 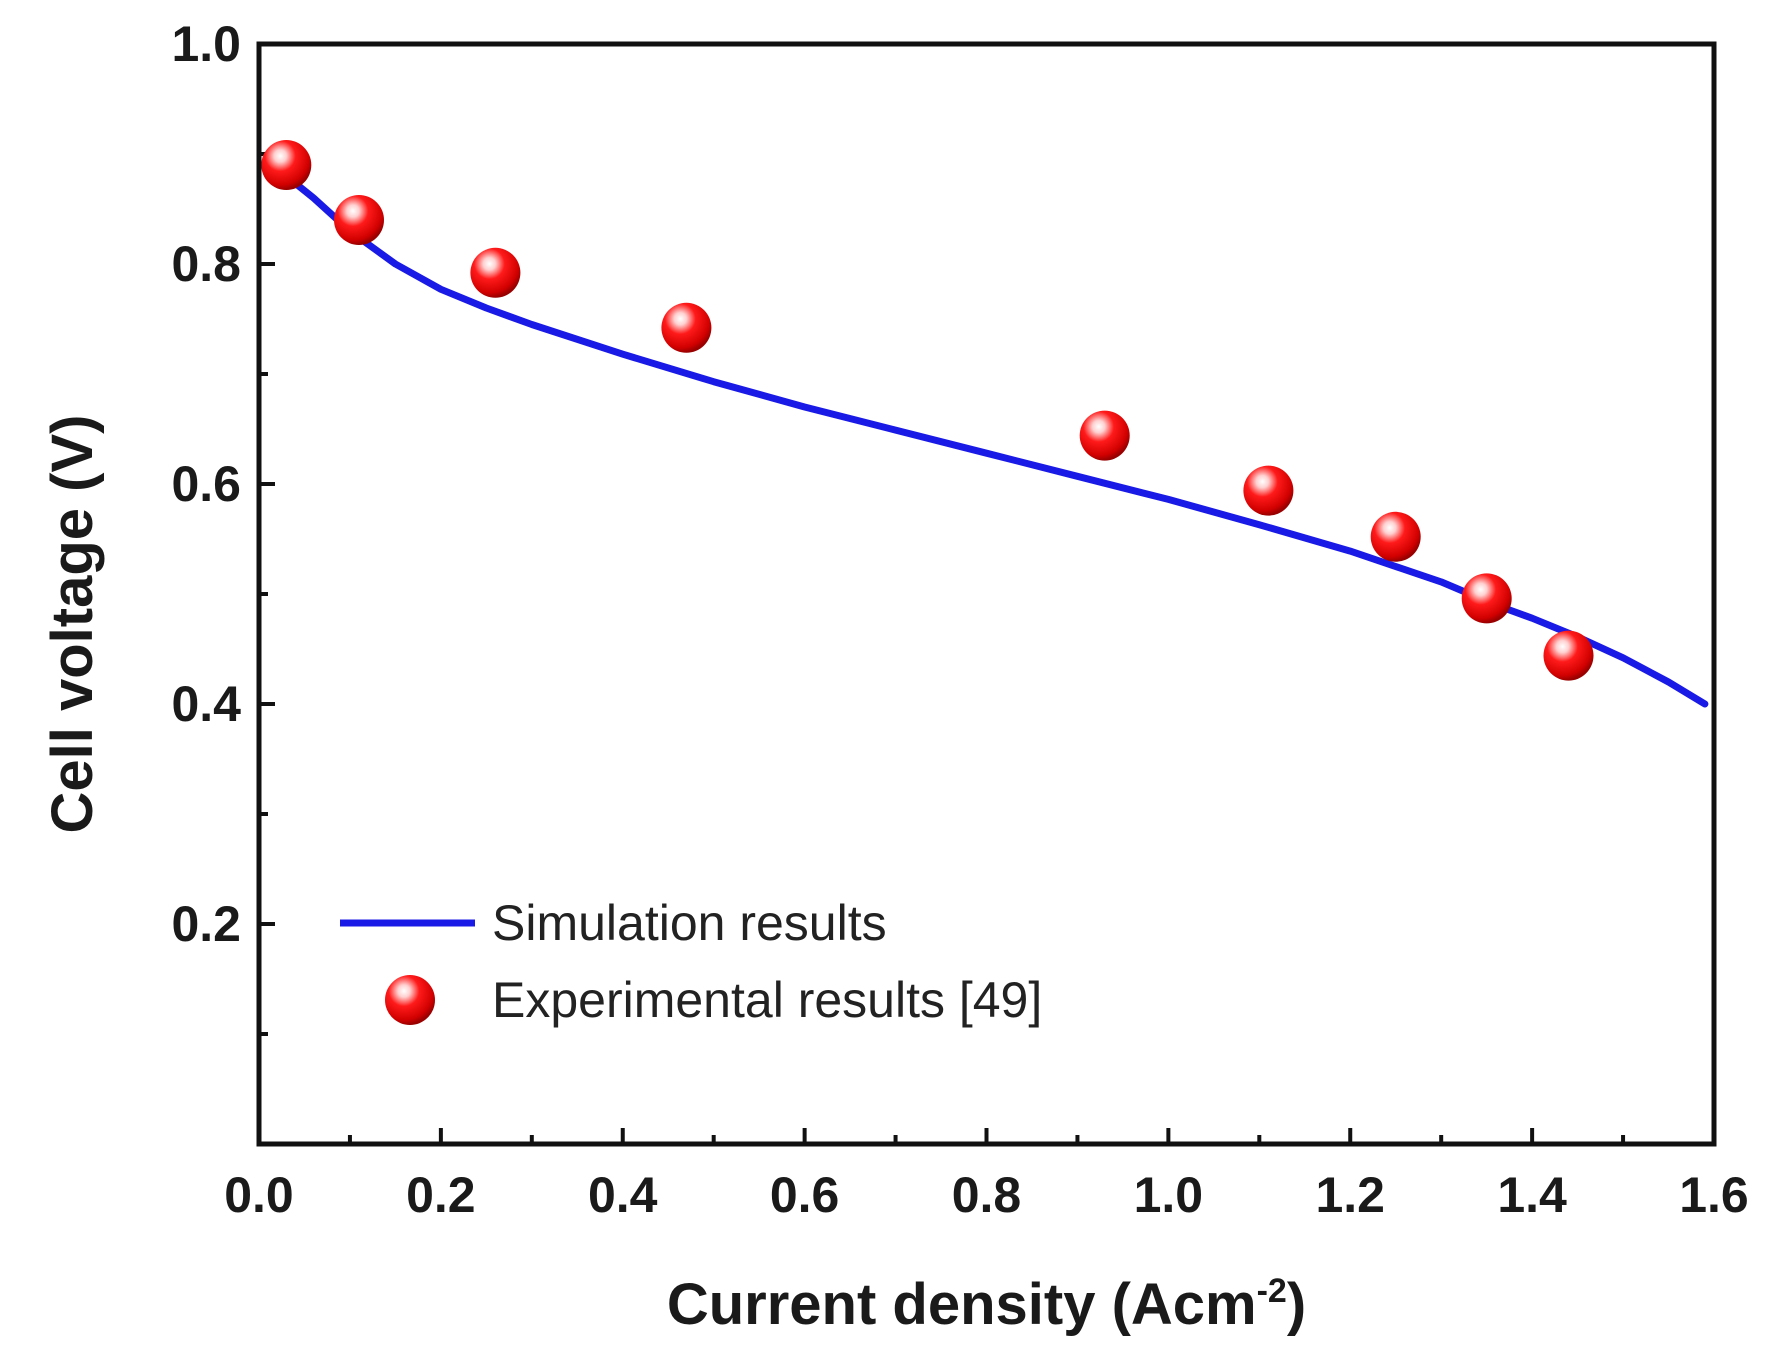 What do you see at coordinates (689, 923) in the screenshot?
I see `legend-label-simulation: Simulation results` at bounding box center [689, 923].